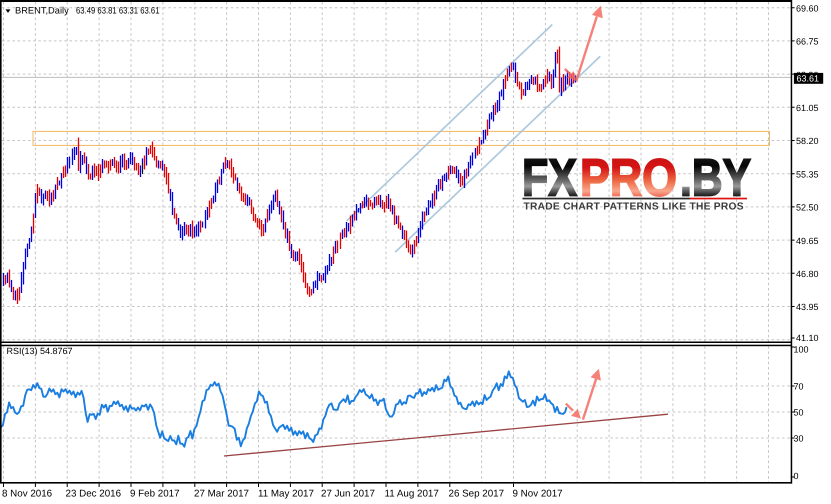 This screenshot has height=504, width=831. Describe the element at coordinates (799, 387) in the screenshot. I see `svg-text: 70` at that location.